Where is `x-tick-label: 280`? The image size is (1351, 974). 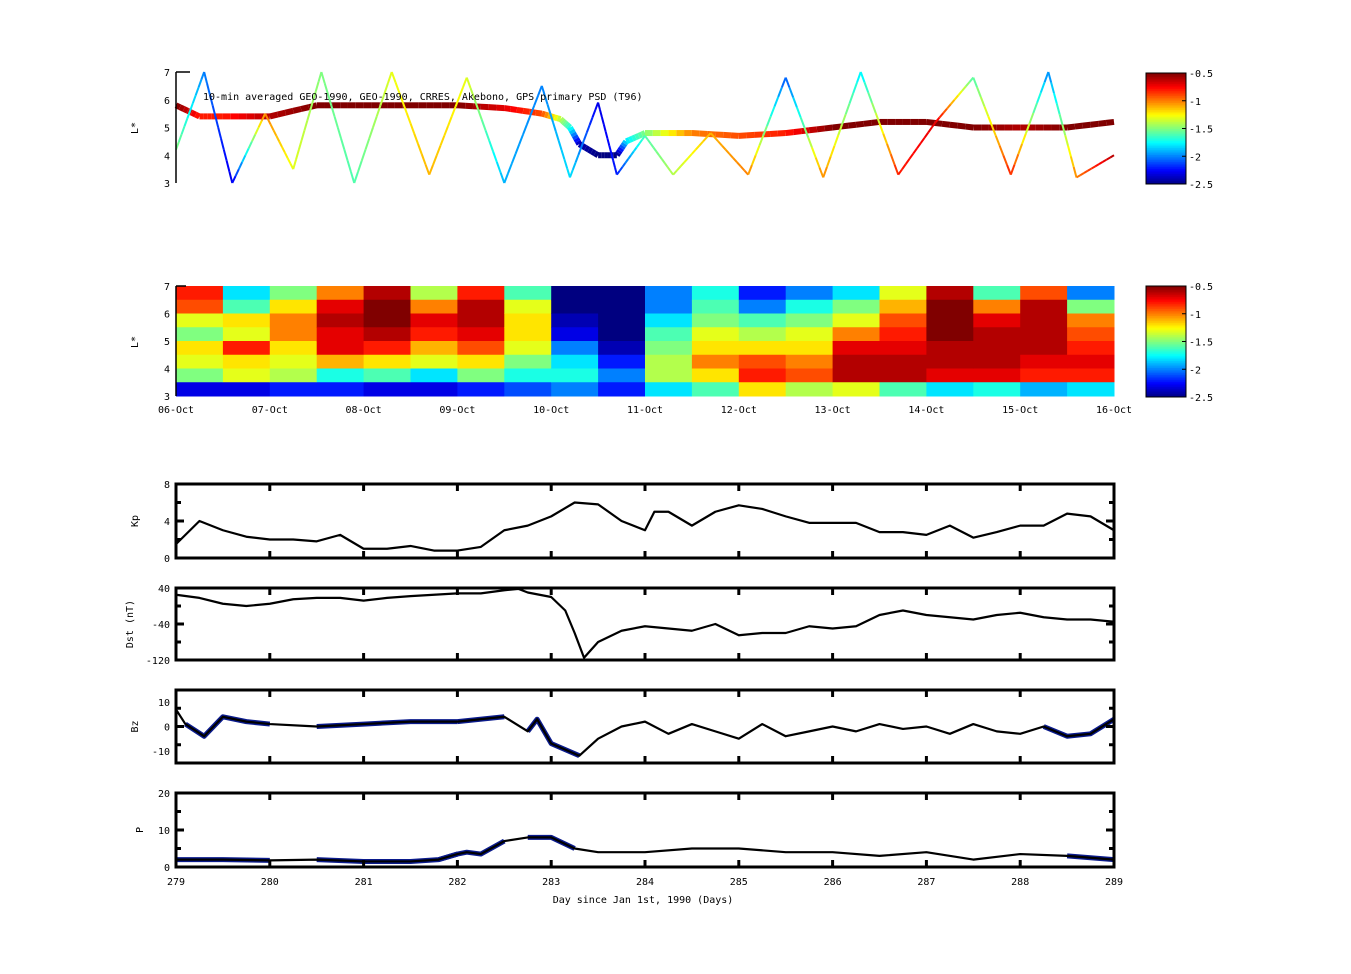 x-tick-label: 280 is located at coordinates (270, 882).